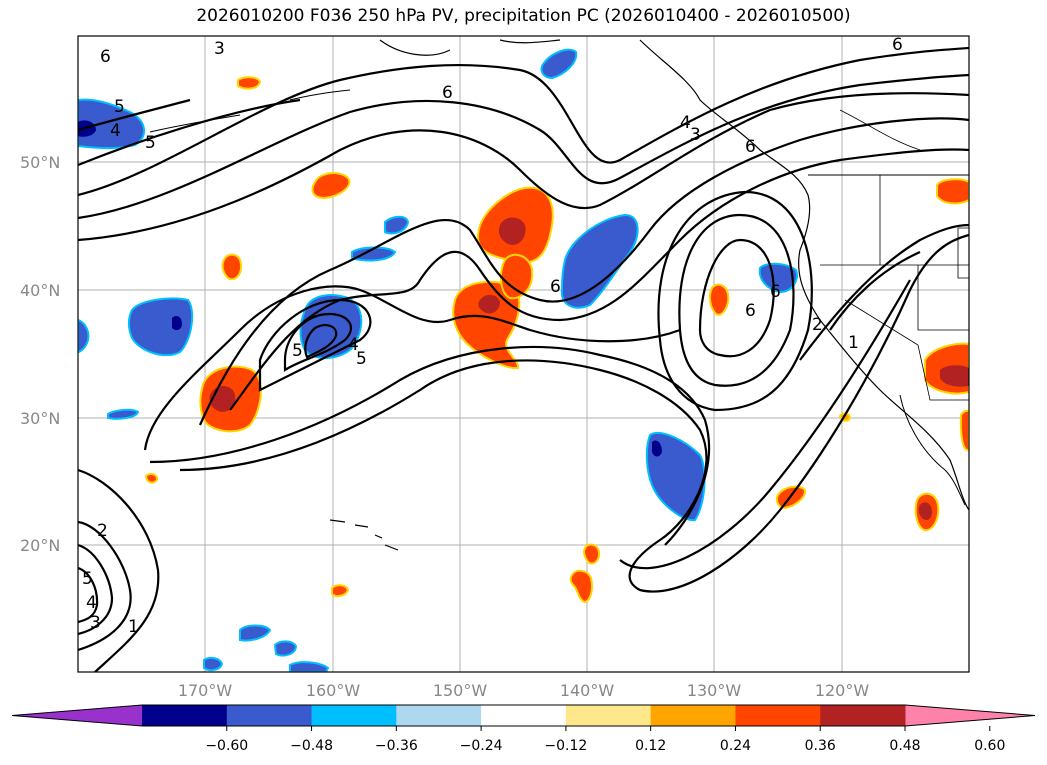  I want to click on lon-label: 170°W, so click(205, 690).